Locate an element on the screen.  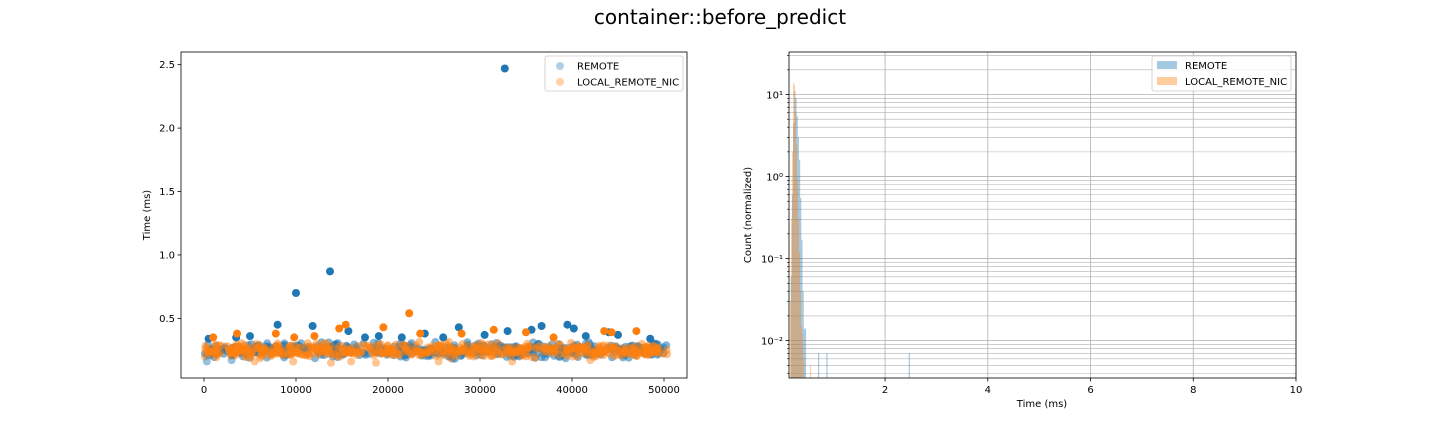
histogram-y-tick-label: 10⁻² is located at coordinates (772, 342).